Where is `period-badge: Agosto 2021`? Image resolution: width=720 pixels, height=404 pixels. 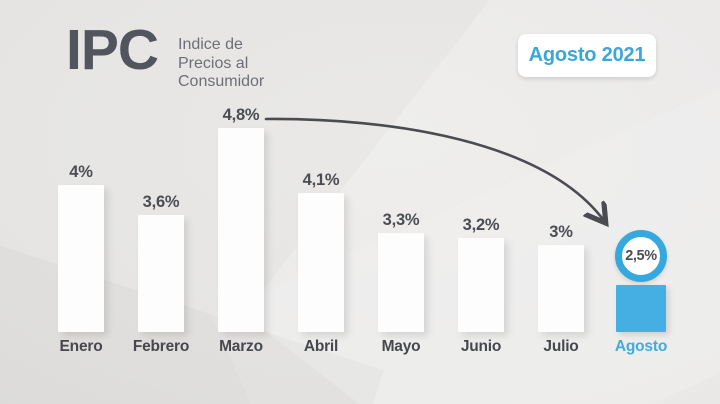 period-badge: Agosto 2021 is located at coordinates (587, 55).